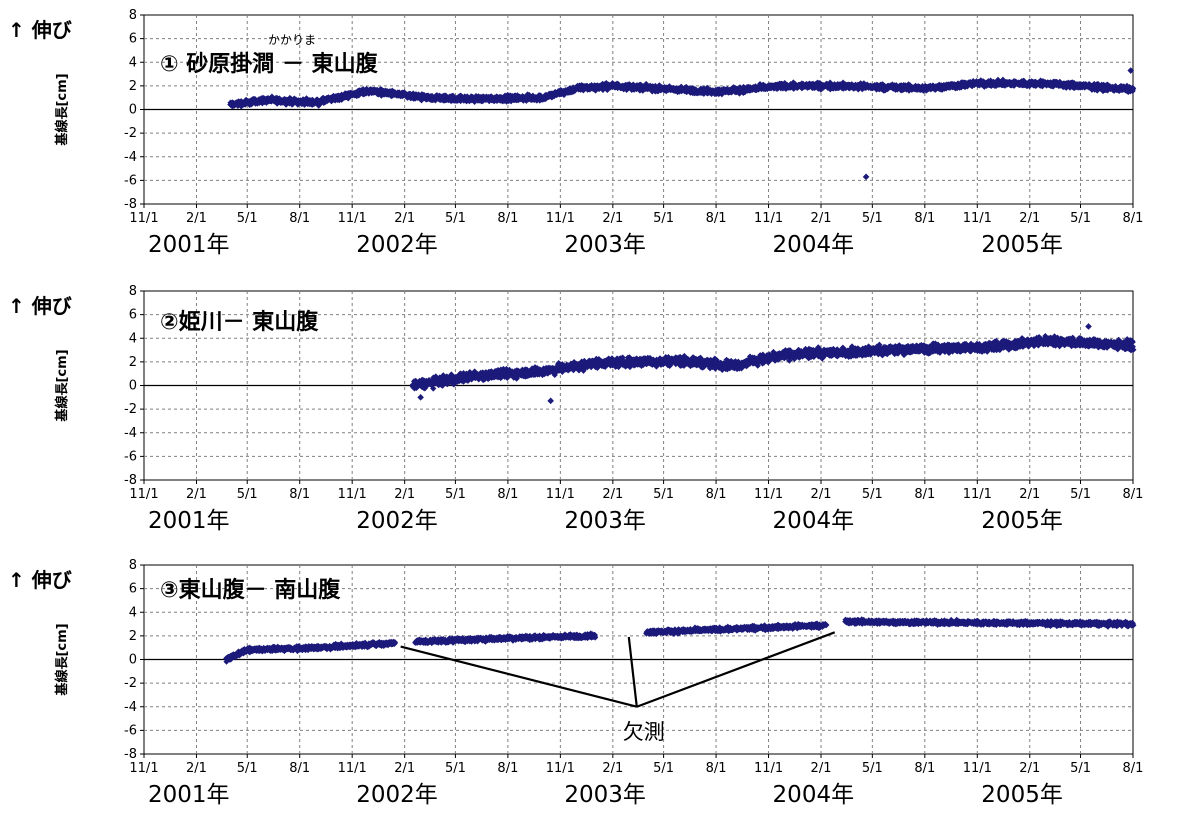 Image resolution: width=1187 pixels, height=824 pixels. I want to click on panel-title: ① 砂原掛澗 － 東山腹, so click(269, 64).